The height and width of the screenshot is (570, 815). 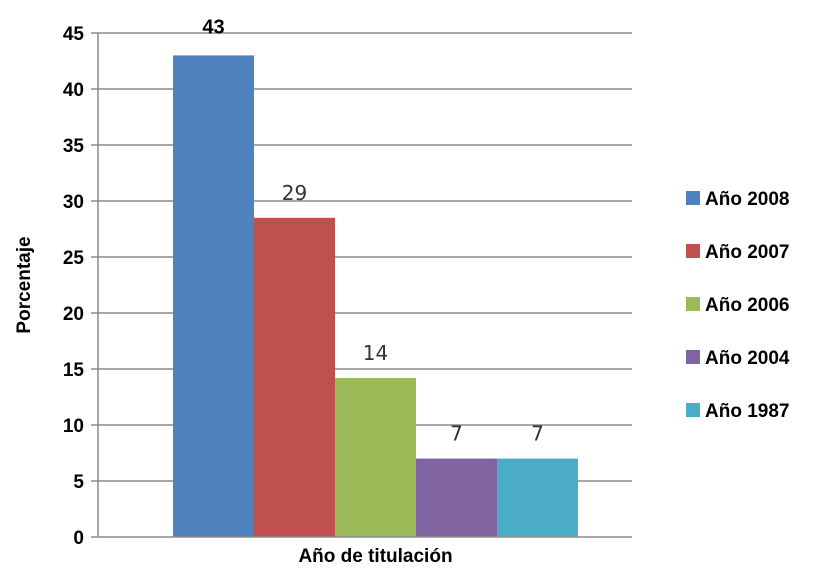 I want to click on legend-label: Año 1987, so click(x=747, y=411).